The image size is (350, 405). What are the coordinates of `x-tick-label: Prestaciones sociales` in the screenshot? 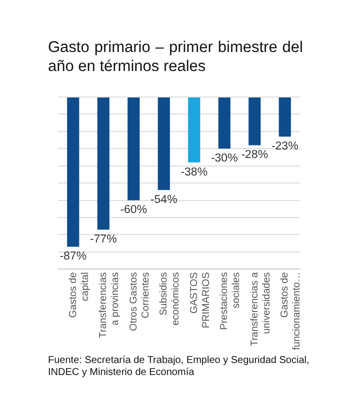 It's located at (230, 301).